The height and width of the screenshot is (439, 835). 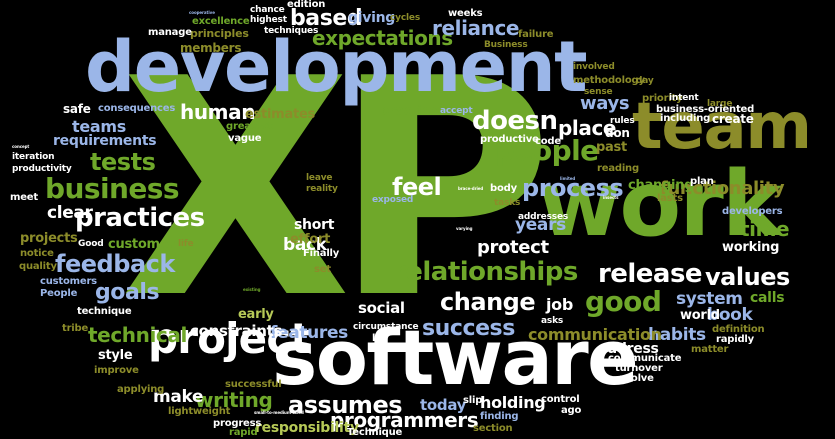 I want to click on word-human: human, so click(x=218, y=112).